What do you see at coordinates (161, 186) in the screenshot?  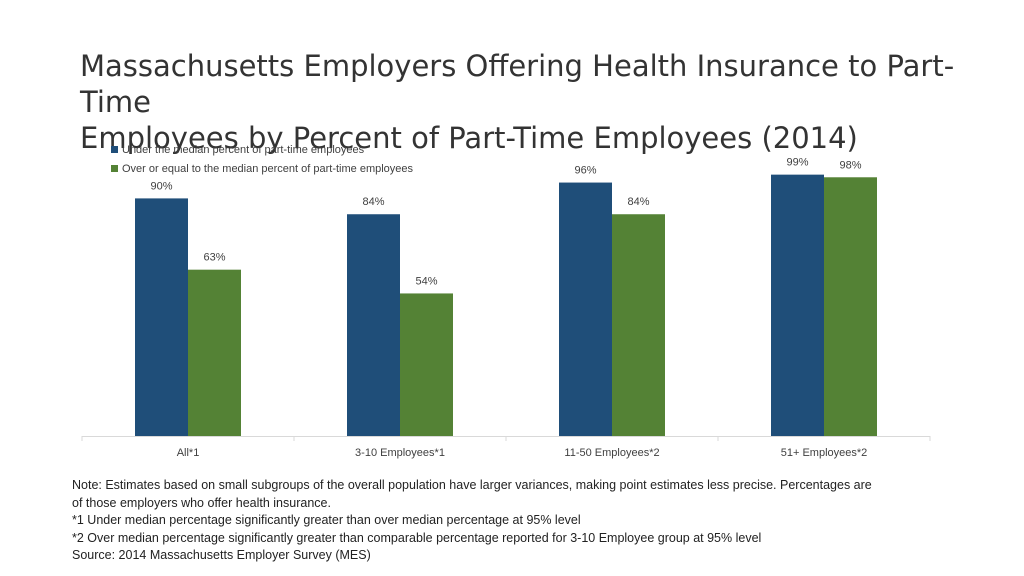 I see `data-label: 90%` at bounding box center [161, 186].